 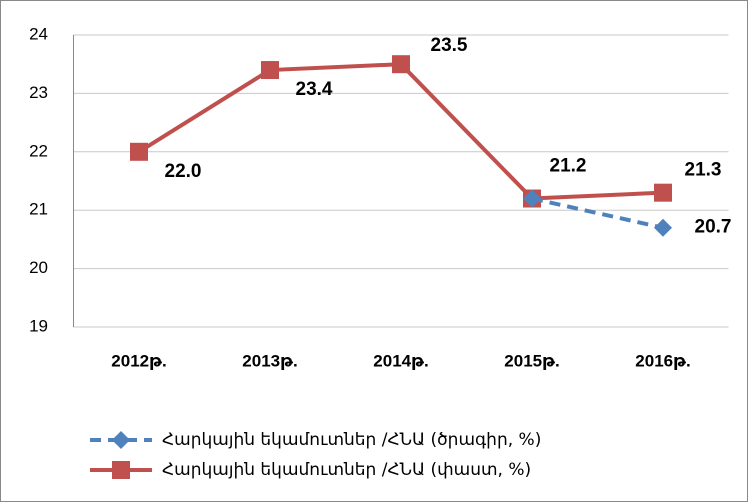 I want to click on data-label: 23.5, so click(x=449, y=45).